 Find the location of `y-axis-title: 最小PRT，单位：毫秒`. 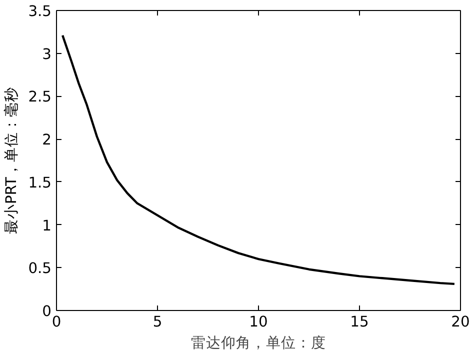

y-axis-title: 最小PRT，单位：毫秒 is located at coordinates (11, 160).